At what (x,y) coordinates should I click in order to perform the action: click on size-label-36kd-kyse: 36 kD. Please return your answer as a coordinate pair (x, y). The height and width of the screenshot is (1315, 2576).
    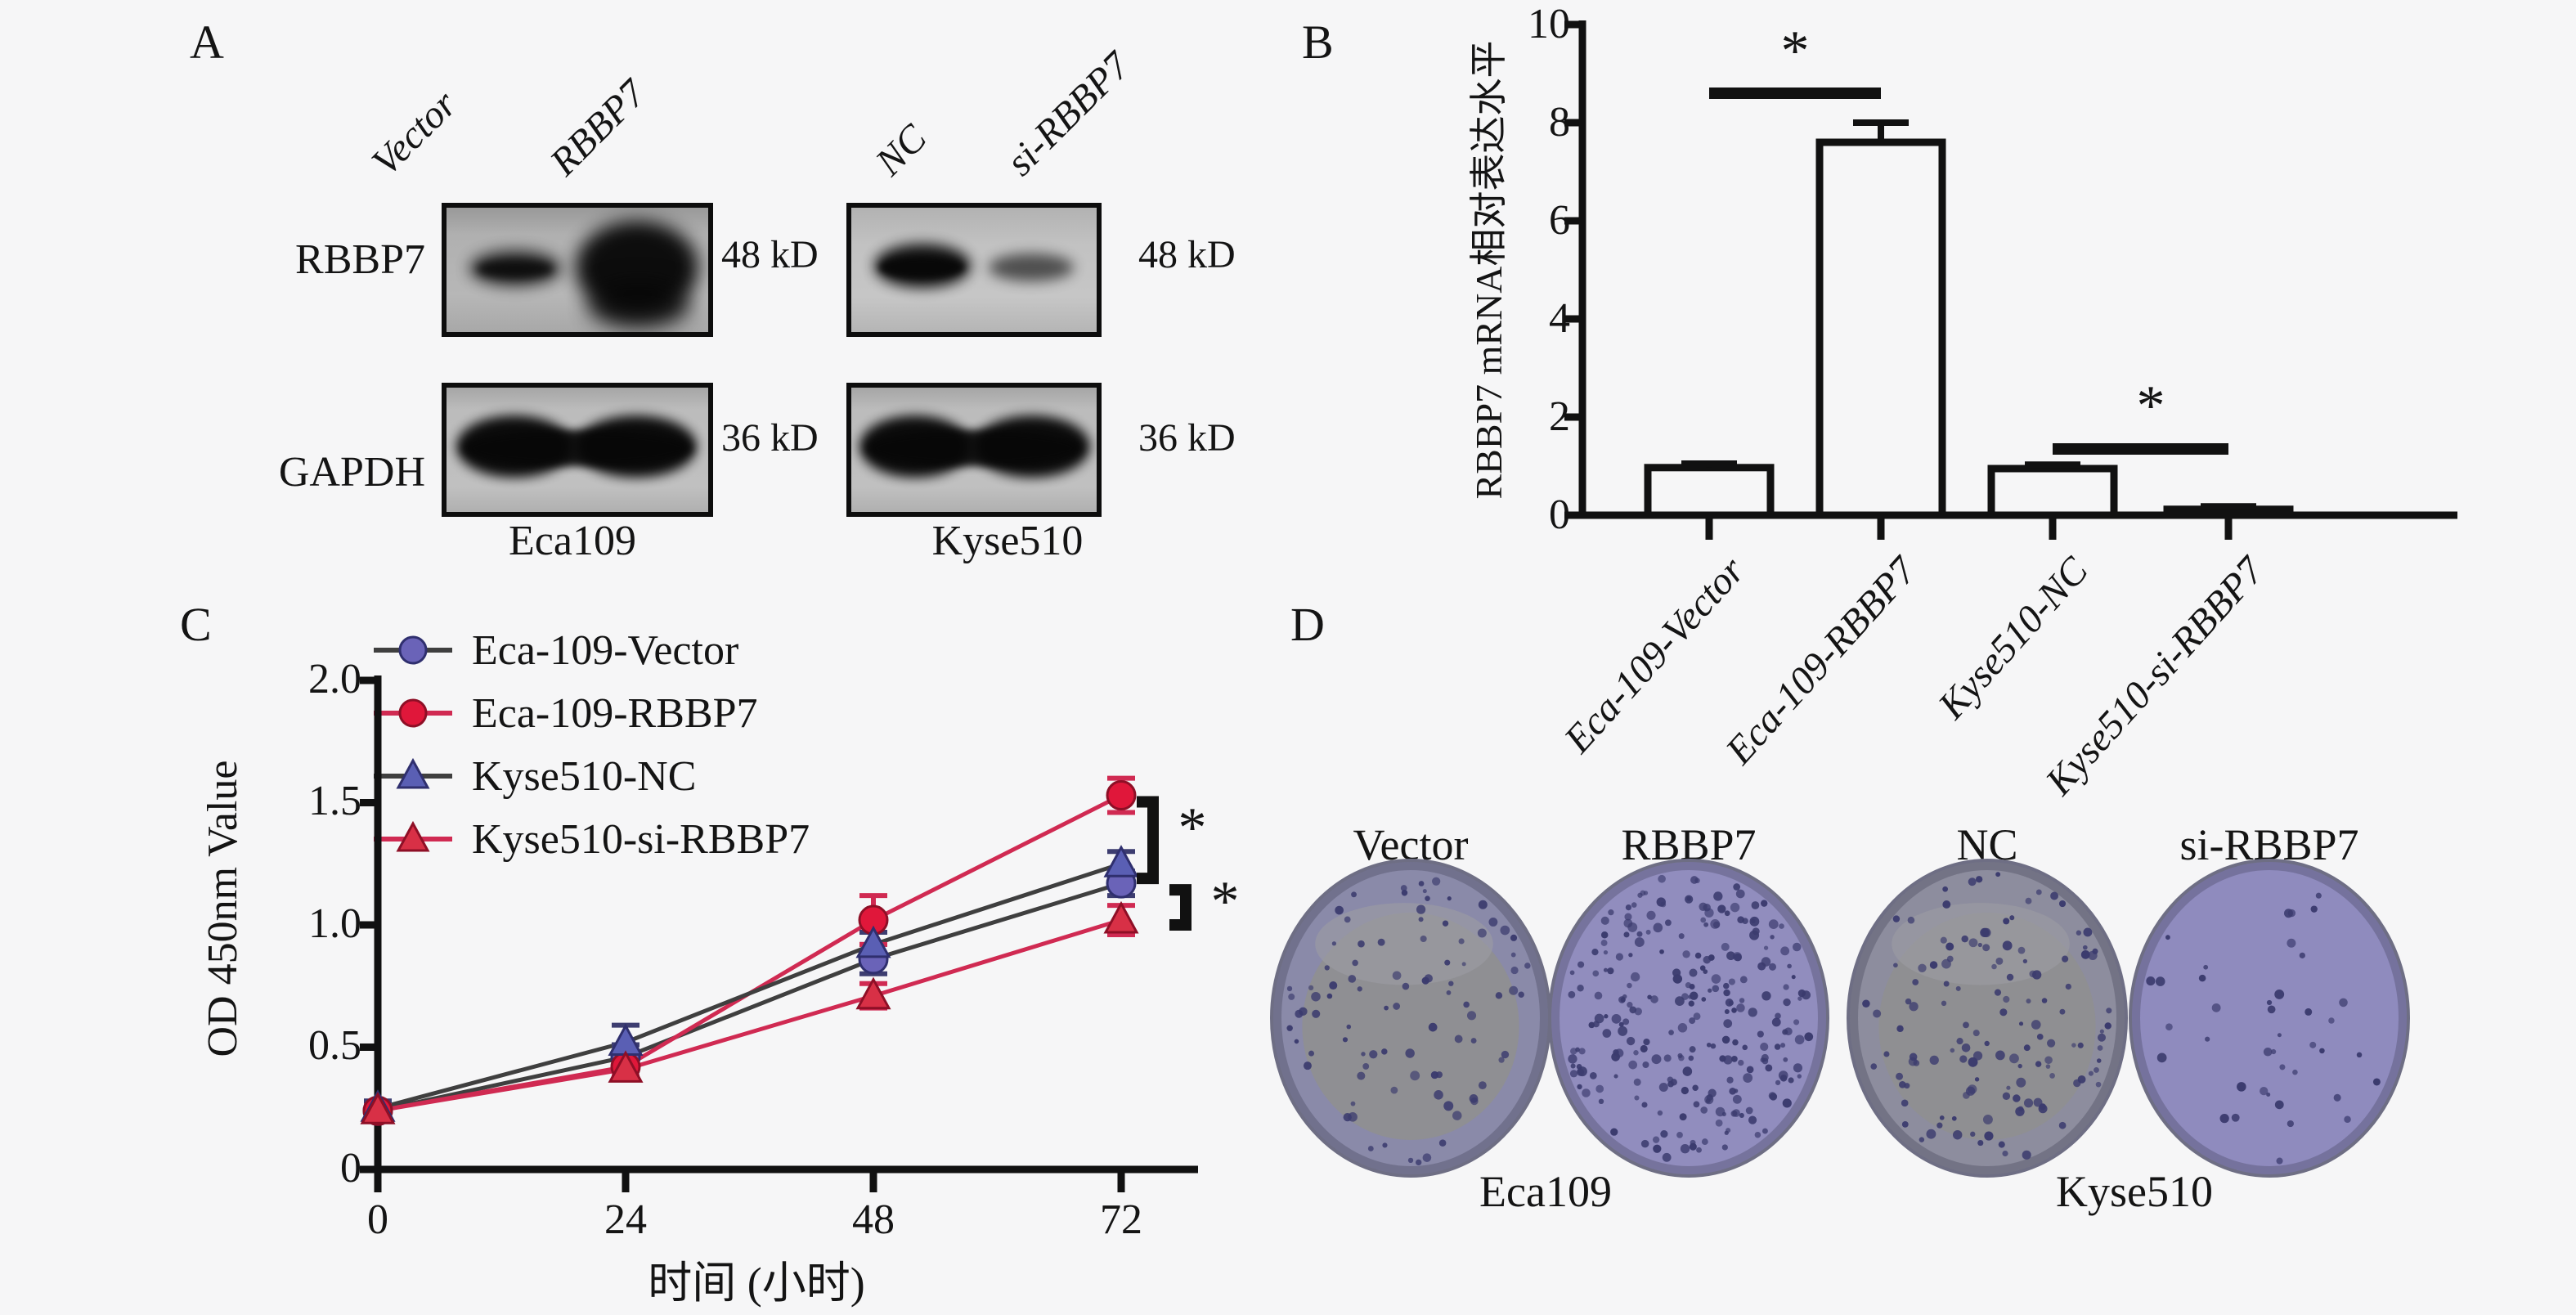
    Looking at the image, I should click on (1187, 438).